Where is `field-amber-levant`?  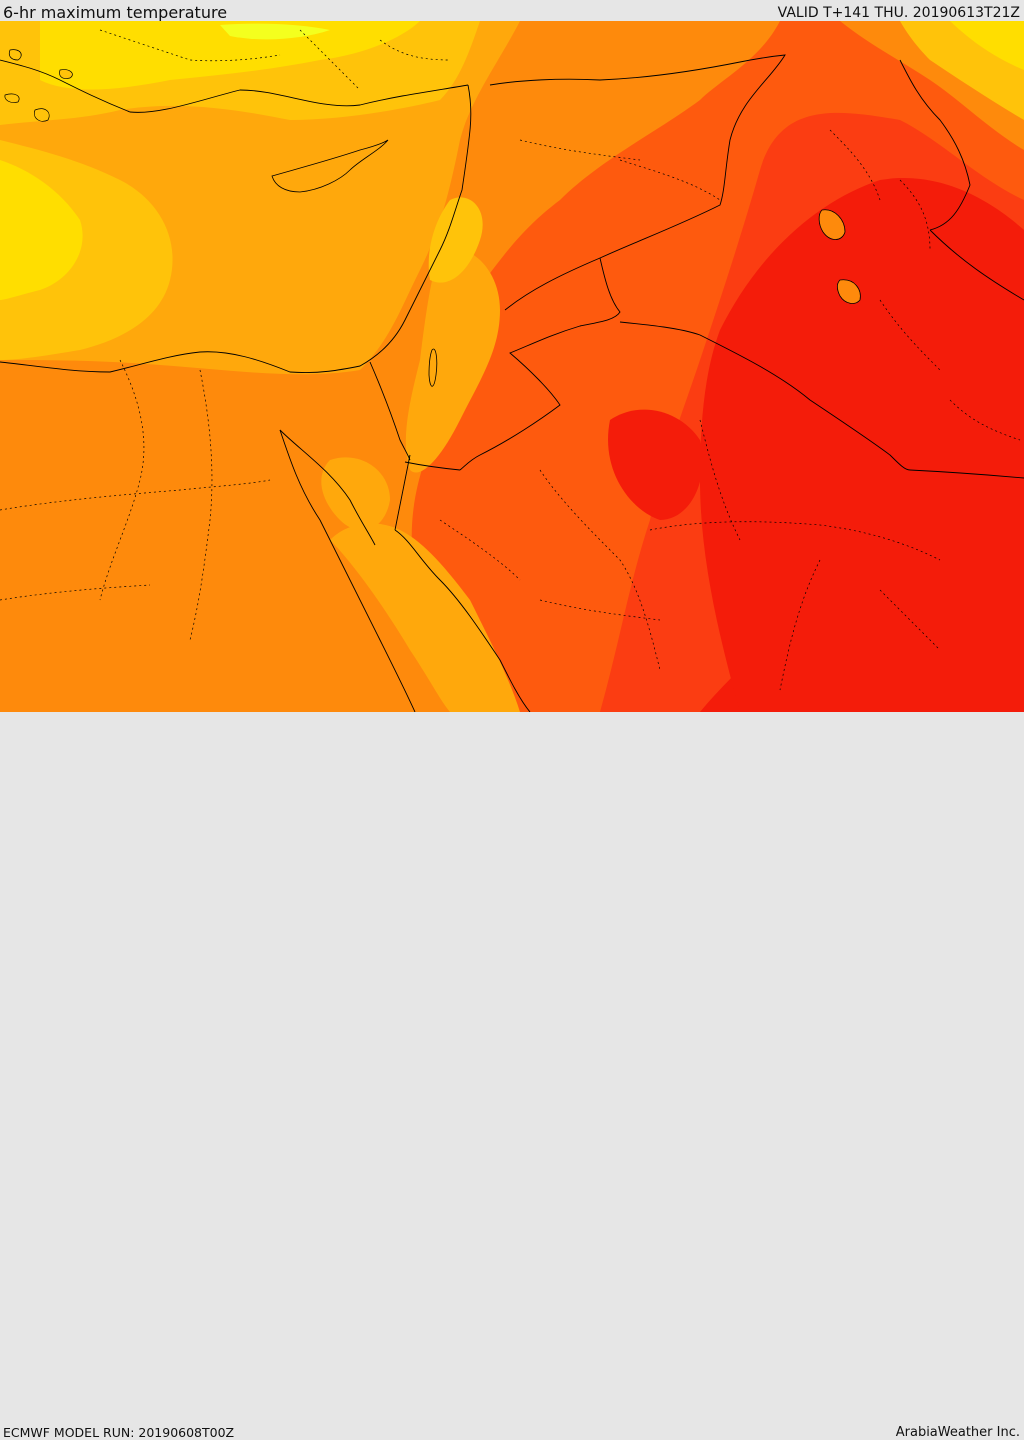 field-amber-levant is located at coordinates (452, 360).